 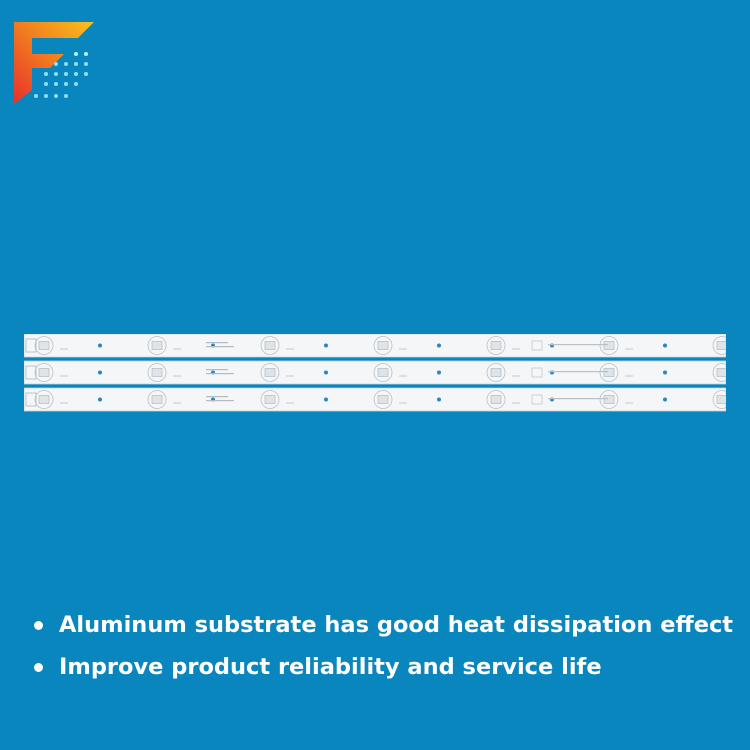 I want to click on brand-logo, so click(x=54, y=62).